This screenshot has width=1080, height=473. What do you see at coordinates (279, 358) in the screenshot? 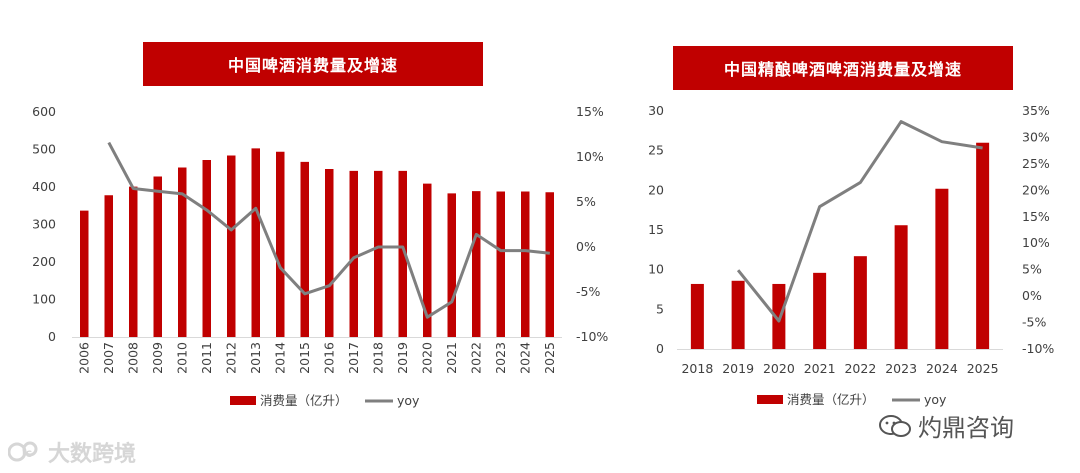
I see `x-tick-label: 2014` at bounding box center [279, 358].